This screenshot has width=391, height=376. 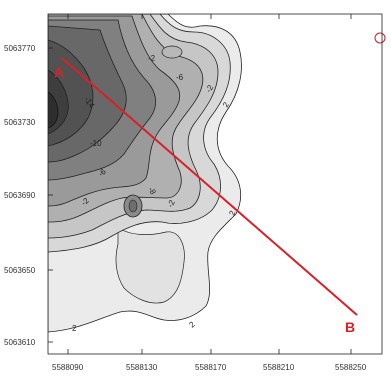 I want to click on contour-lower-lobe, so click(x=150, y=265).